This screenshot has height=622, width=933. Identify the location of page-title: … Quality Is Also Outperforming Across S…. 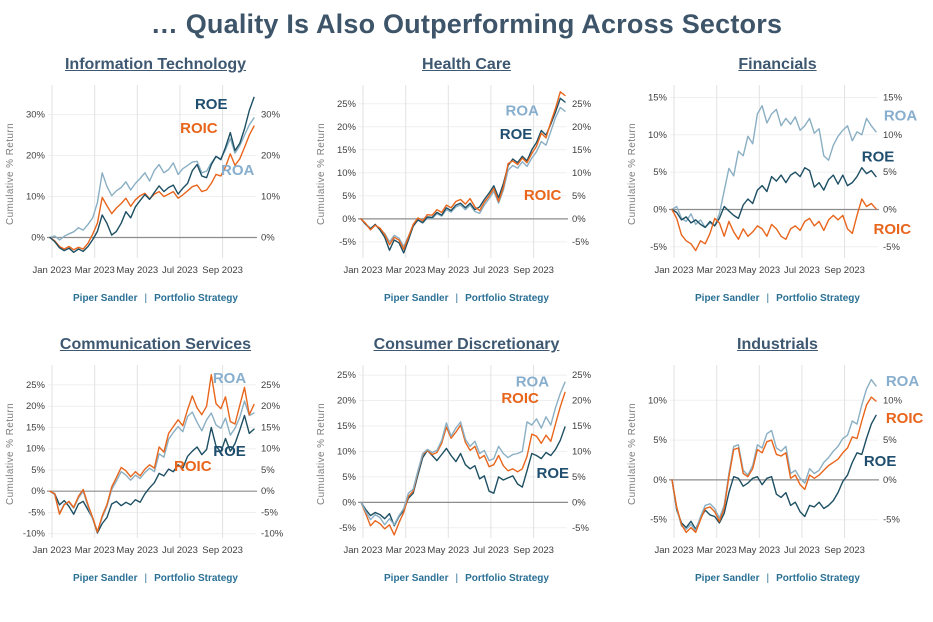
(466, 24).